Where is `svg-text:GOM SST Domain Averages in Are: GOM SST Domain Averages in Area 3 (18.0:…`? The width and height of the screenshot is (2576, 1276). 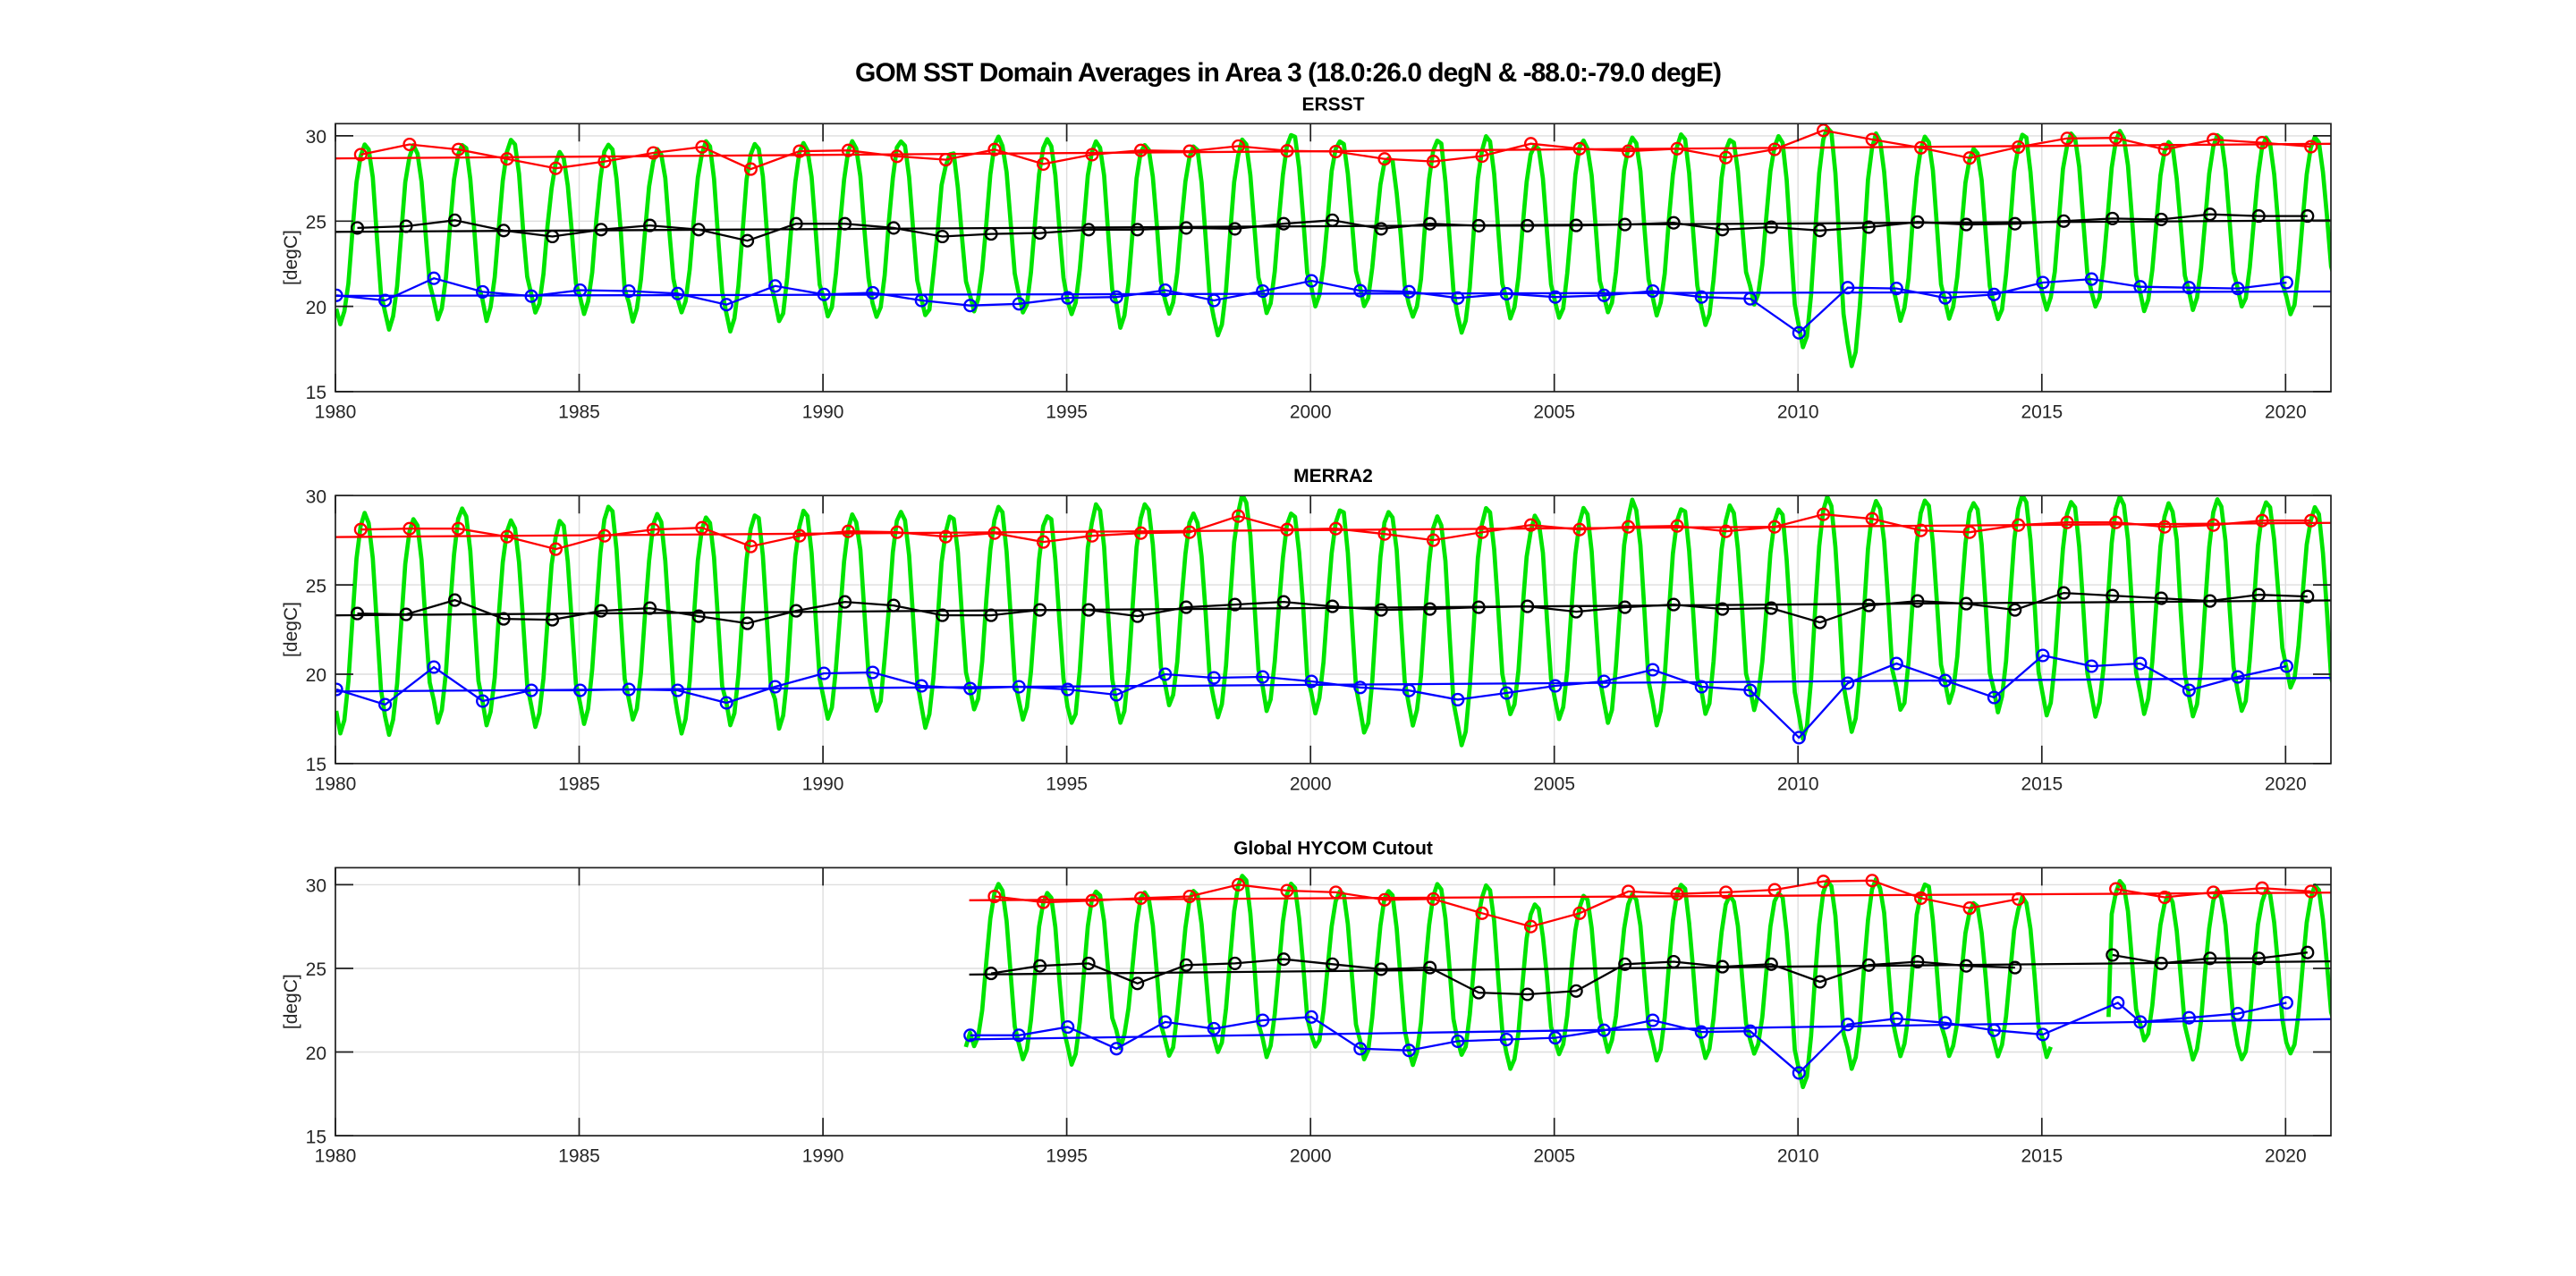
svg-text:GOM SST Domain Averages in Are: GOM SST Domain Averages in Area 3 (18.0:… is located at coordinates (1288, 73).